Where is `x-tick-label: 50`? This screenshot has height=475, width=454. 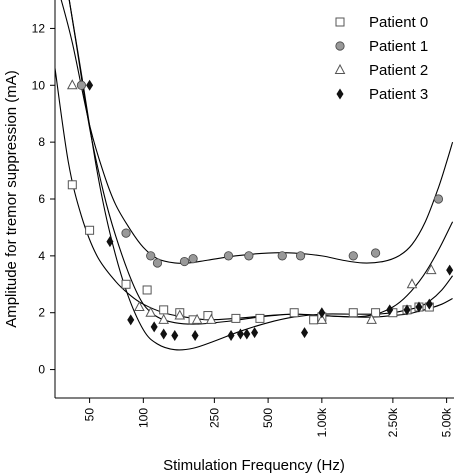
x-tick-label: 50 is located at coordinates (90, 415).